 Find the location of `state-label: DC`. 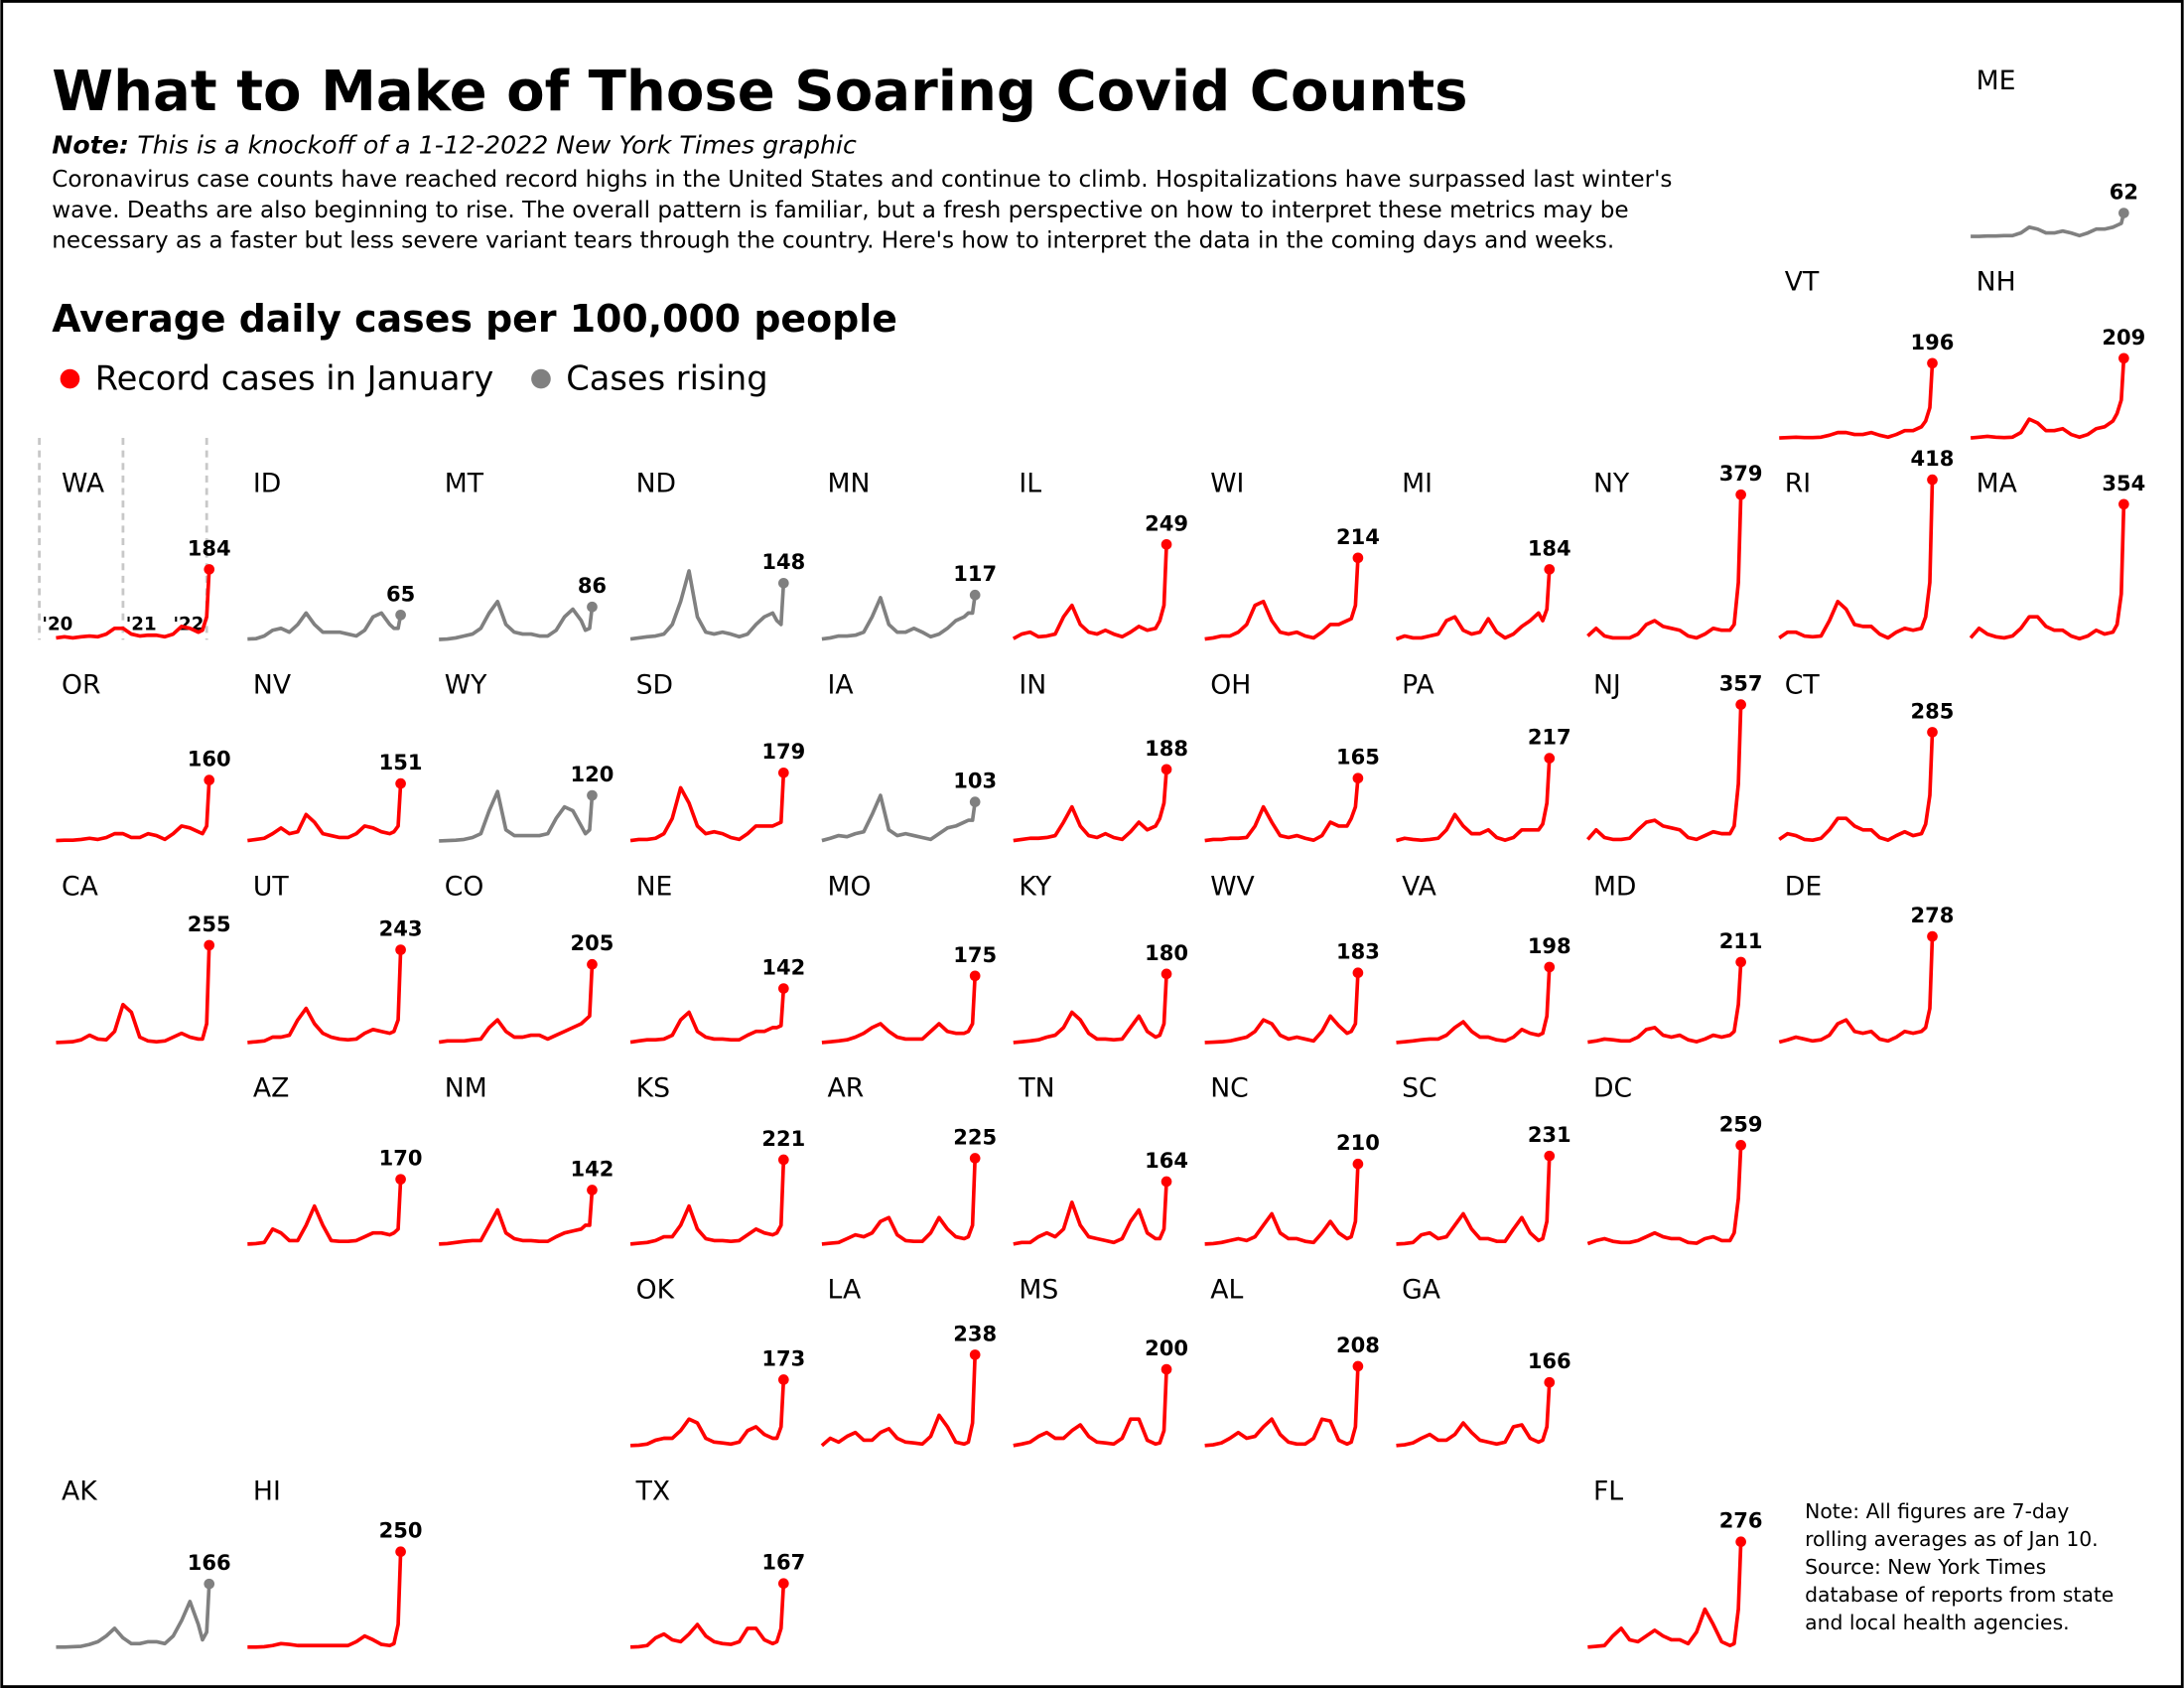

state-label: DC is located at coordinates (1612, 1088).